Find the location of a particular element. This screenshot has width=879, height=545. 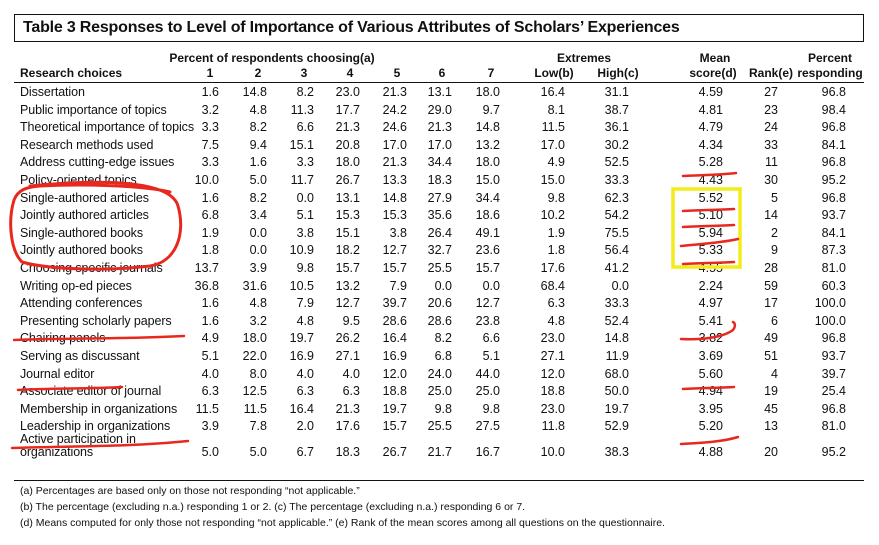

table-cell: 6.6 is located at coordinates (491, 338).